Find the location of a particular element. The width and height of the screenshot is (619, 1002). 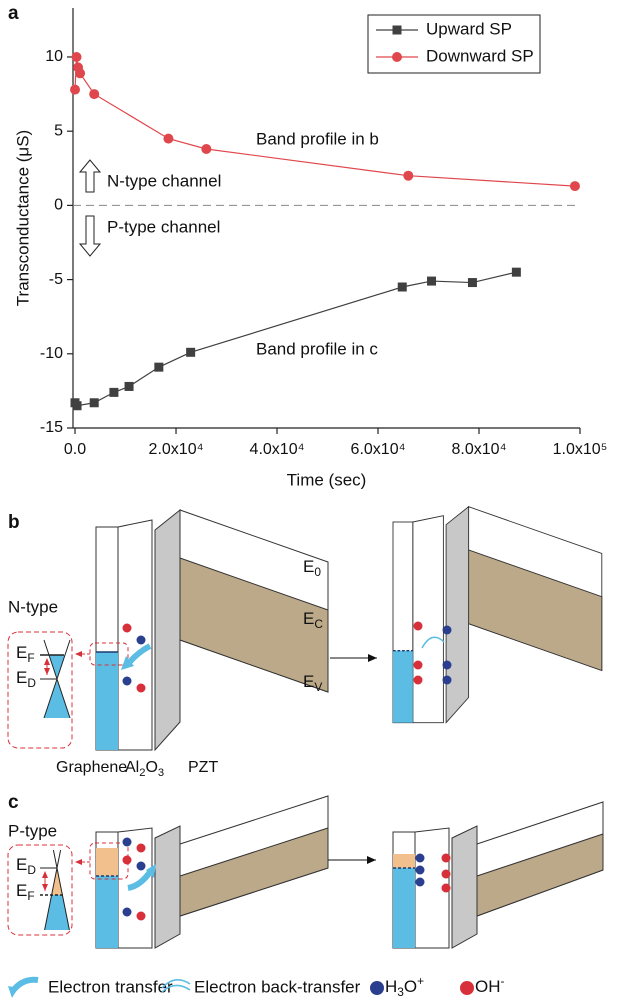

h3o-icon is located at coordinates (377, 988).